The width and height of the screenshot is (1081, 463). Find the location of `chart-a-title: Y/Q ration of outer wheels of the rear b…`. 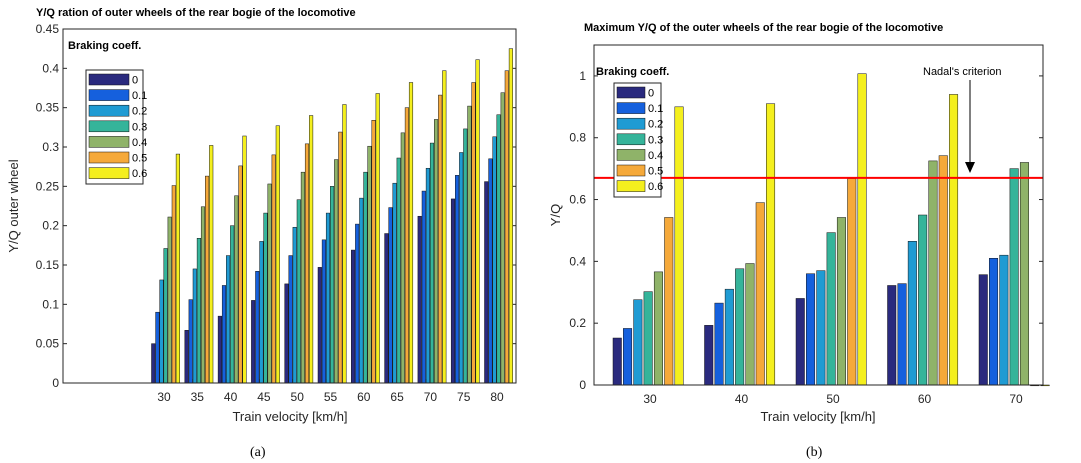

chart-a-title: Y/Q ration of outer wheels of the rear b… is located at coordinates (196, 13).